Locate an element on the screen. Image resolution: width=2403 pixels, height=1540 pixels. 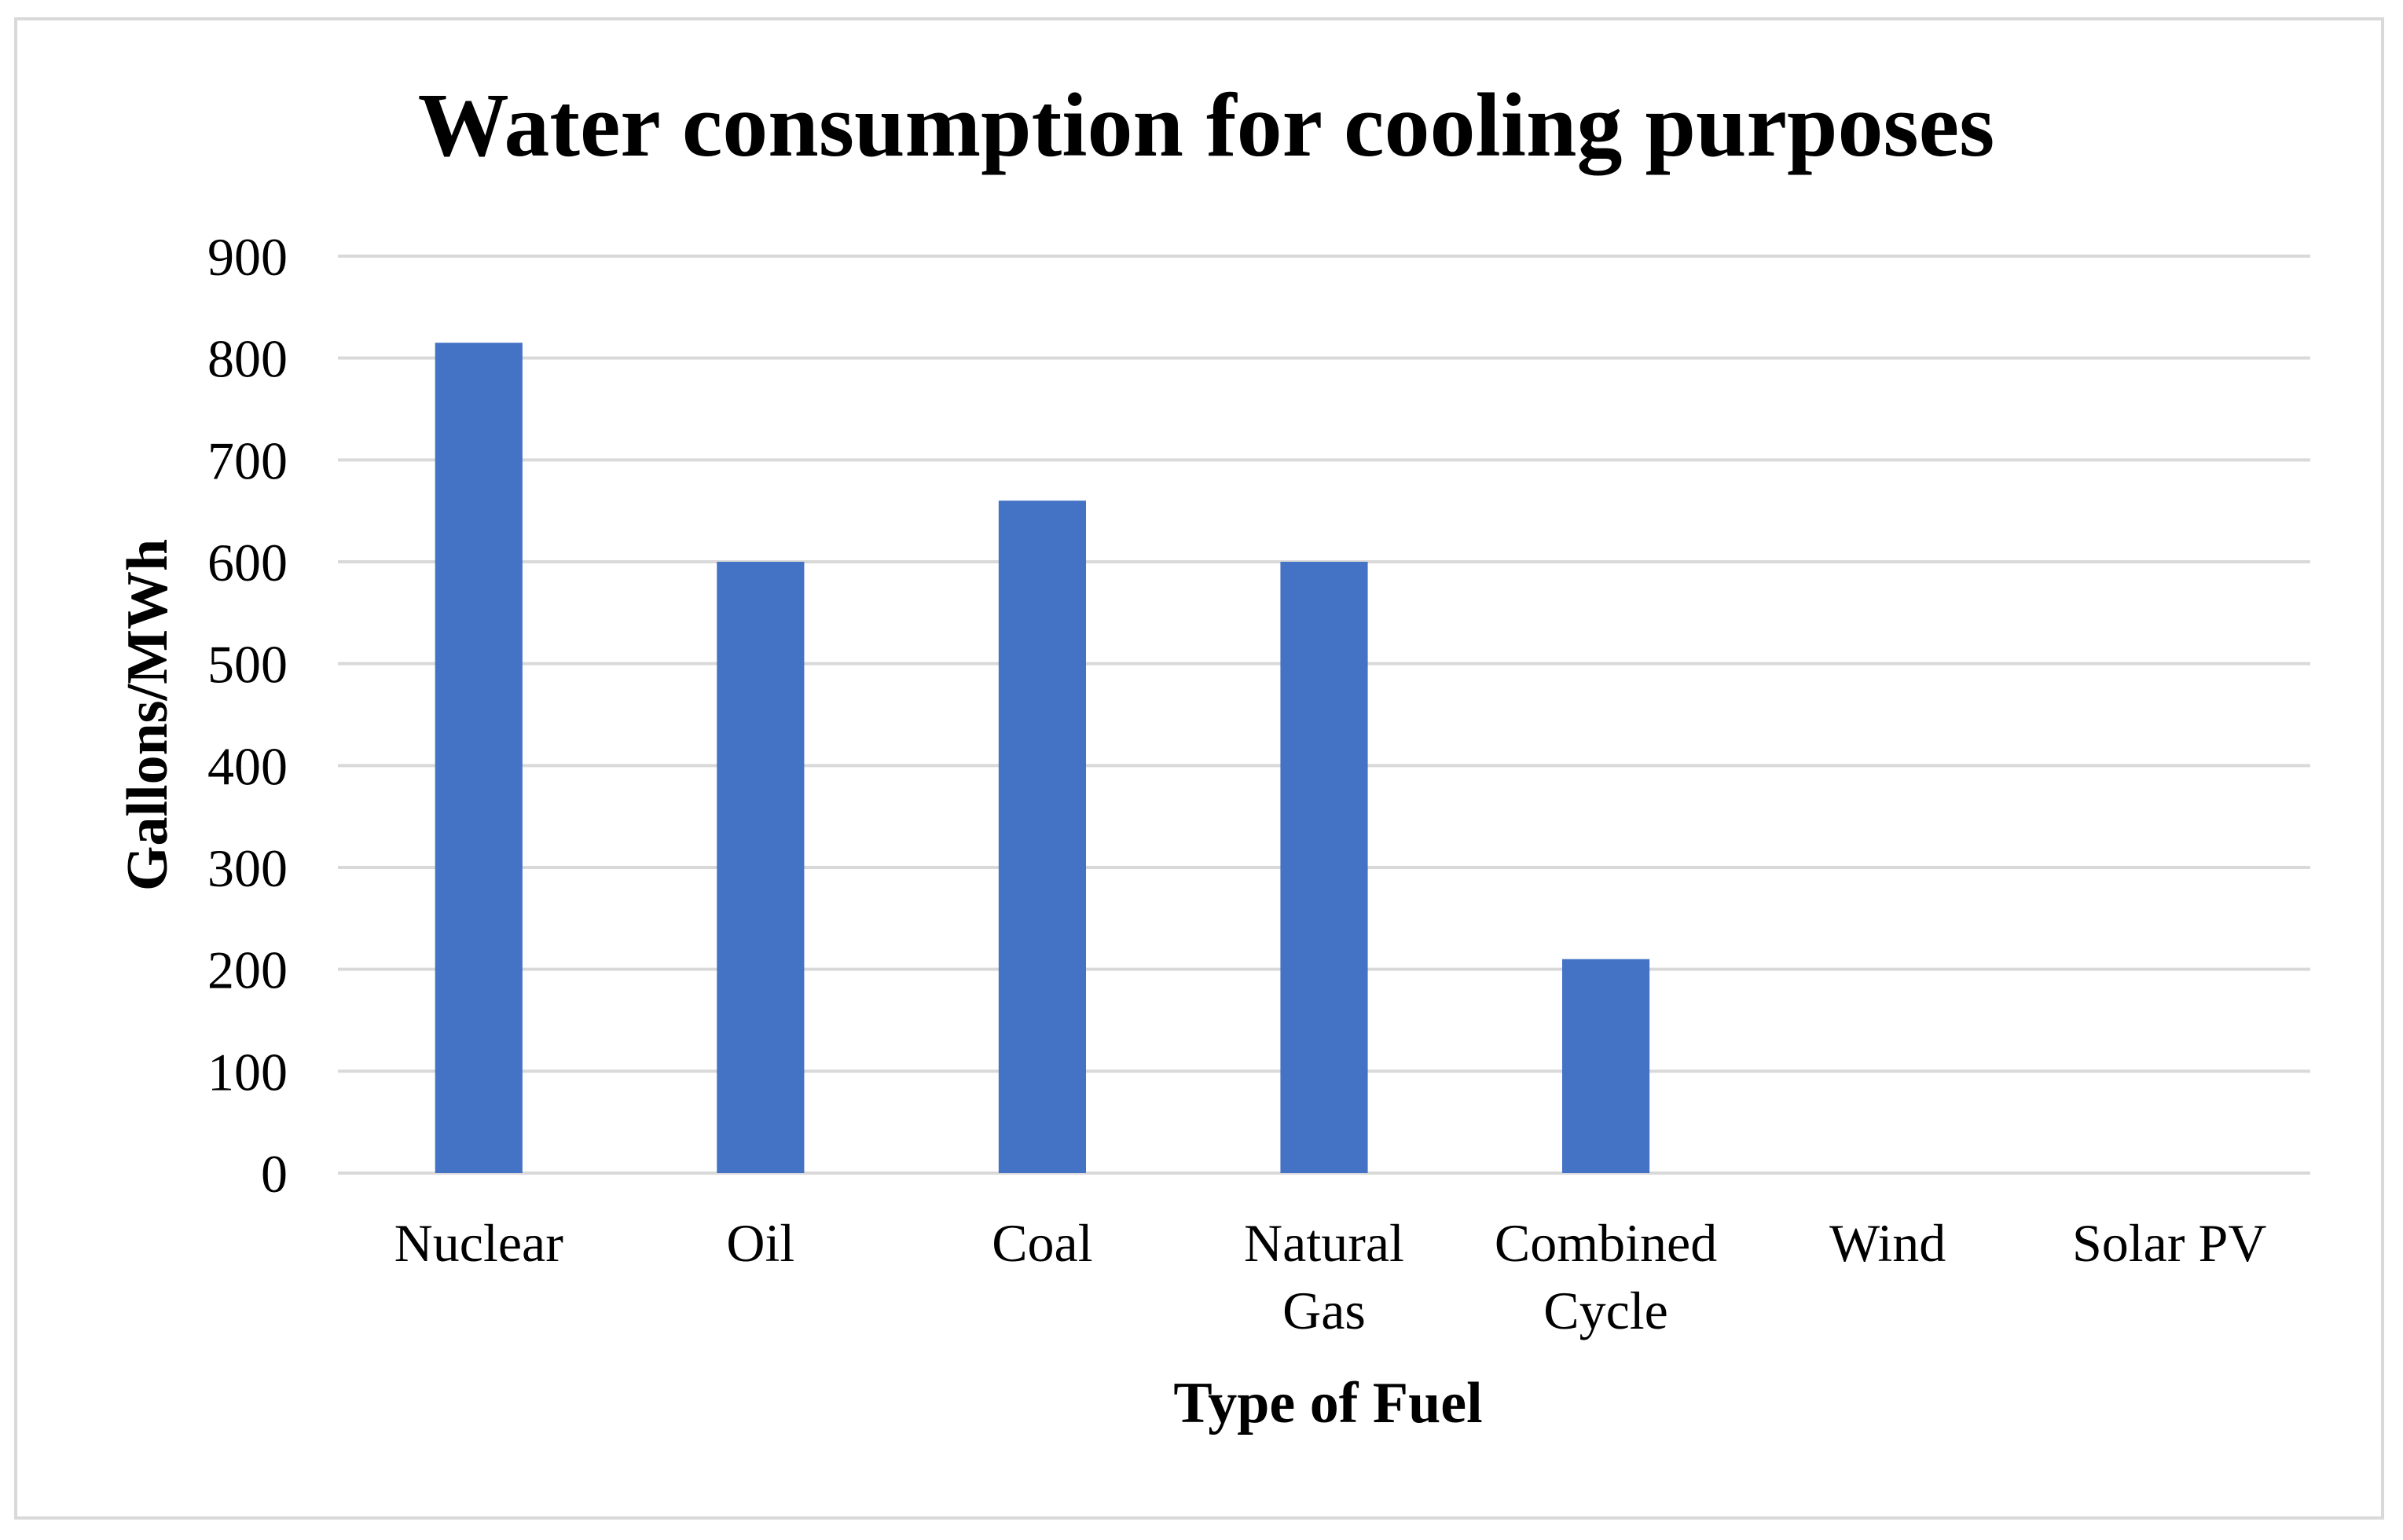
chart-title: Water consumption for cooling purposes is located at coordinates (1206, 125).